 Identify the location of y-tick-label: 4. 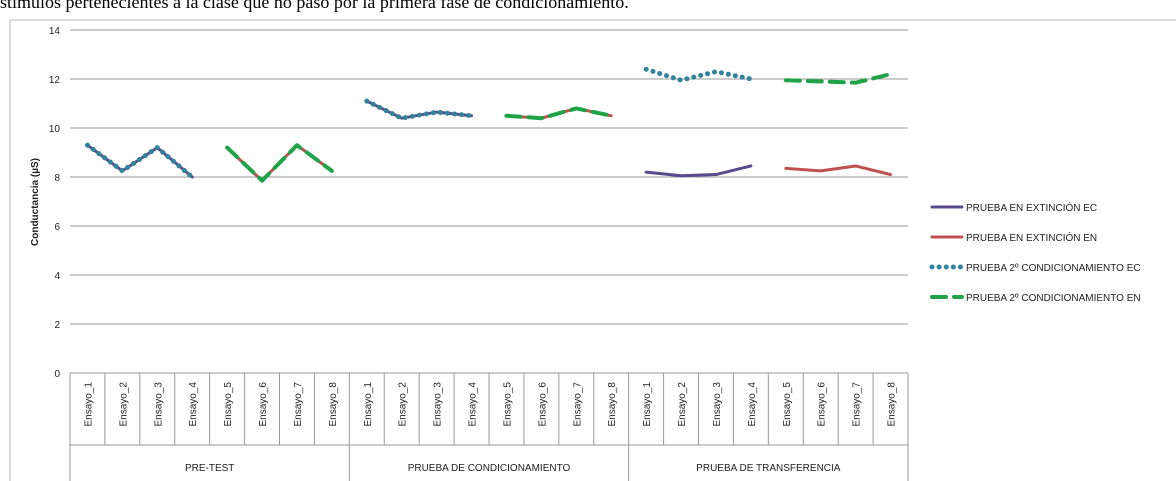
(57, 276).